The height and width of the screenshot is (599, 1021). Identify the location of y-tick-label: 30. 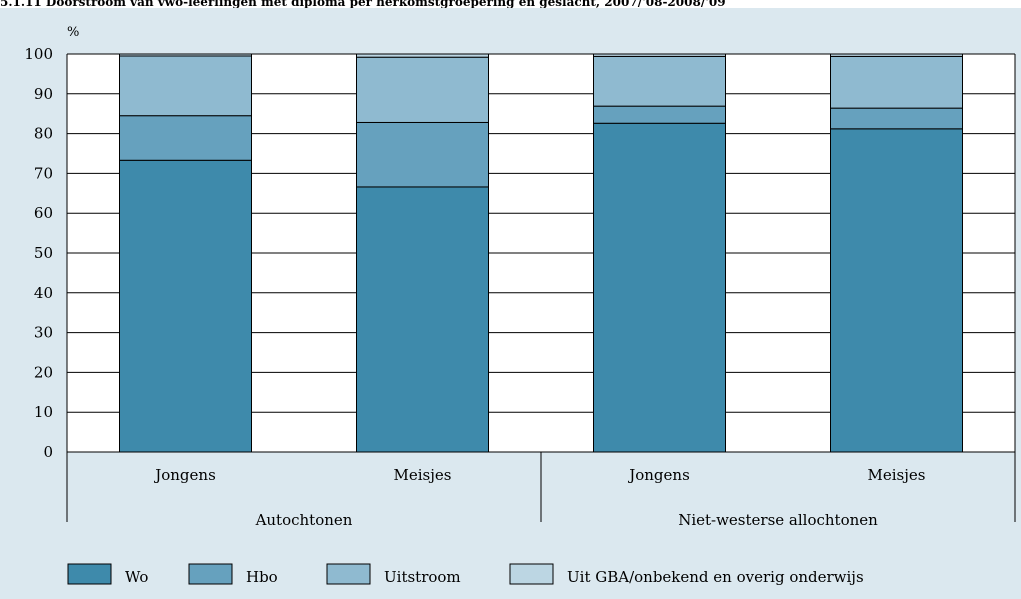
(43, 333).